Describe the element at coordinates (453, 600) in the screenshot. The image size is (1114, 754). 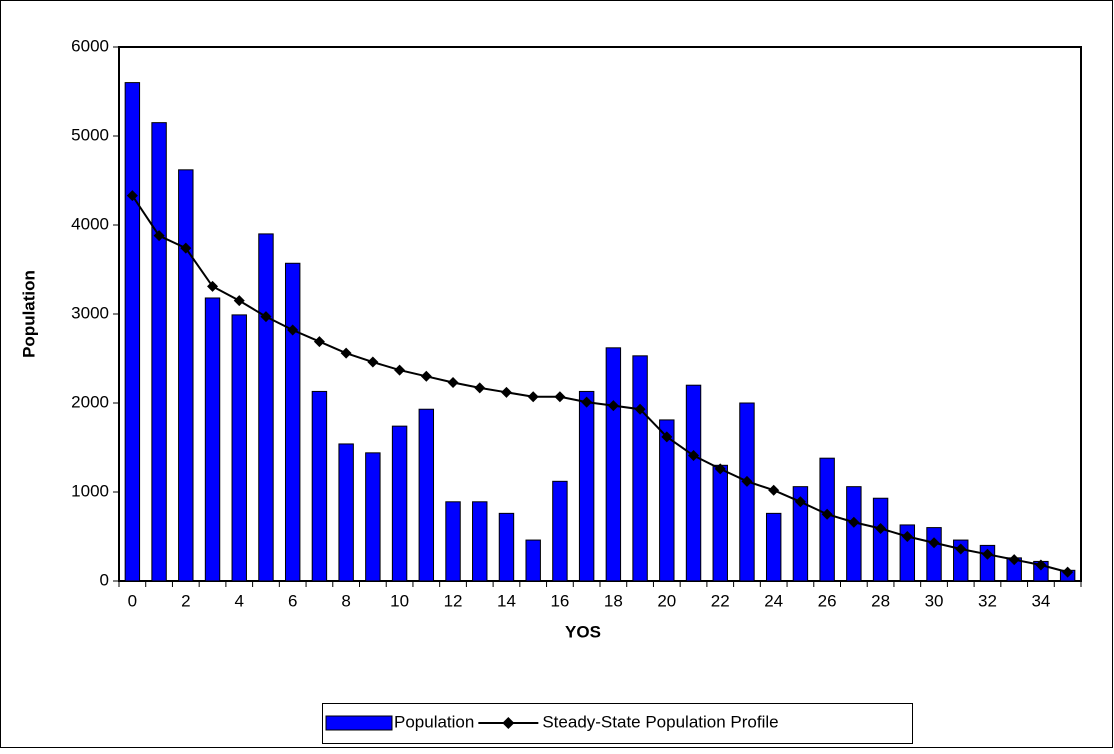
I see `x-tick-label: 12` at that location.